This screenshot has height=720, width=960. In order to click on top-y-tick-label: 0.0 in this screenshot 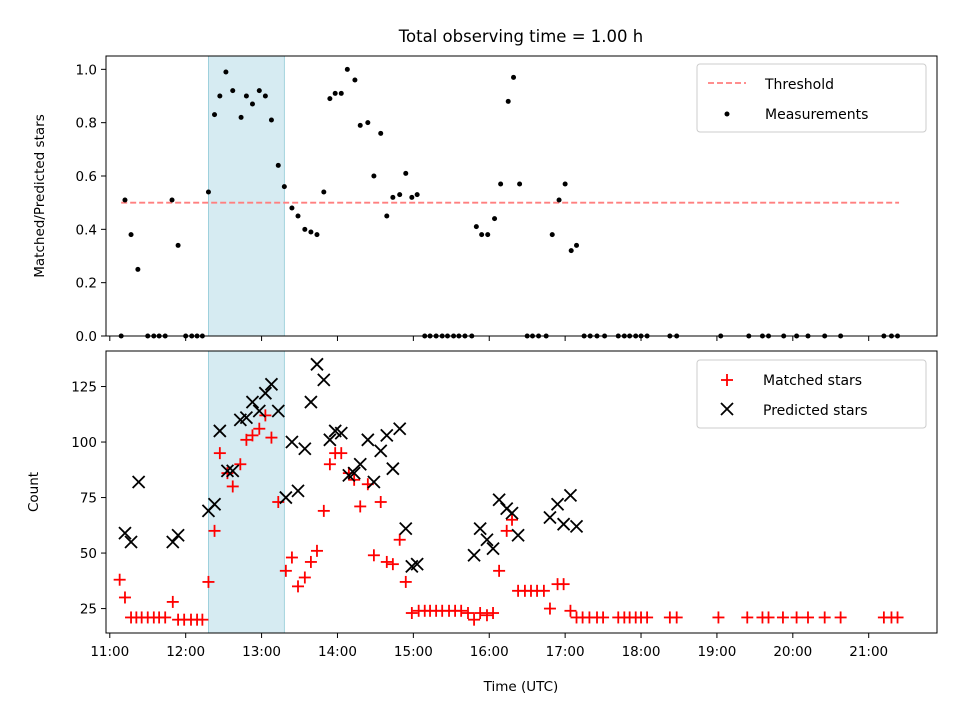, I will do `click(86, 337)`.